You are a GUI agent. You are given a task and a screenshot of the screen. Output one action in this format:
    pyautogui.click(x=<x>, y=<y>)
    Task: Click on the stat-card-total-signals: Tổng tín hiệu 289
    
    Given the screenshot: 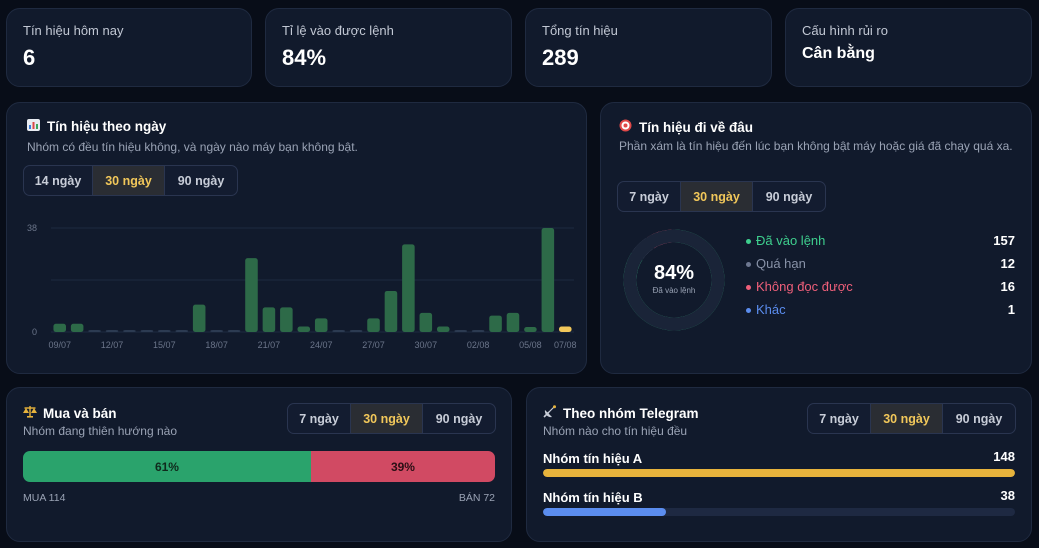 What is the action you would take?
    pyautogui.click(x=648, y=47)
    